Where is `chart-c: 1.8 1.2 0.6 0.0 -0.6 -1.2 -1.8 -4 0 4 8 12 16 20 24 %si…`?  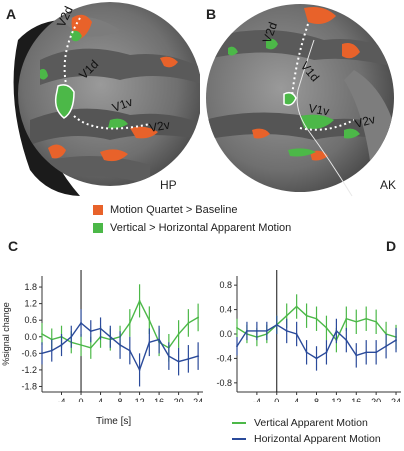
chart-c: 1.8 1.2 0.6 0.0 -0.6 -1.2 -1.8 -4 0 4 8 12 16 20 24 %si… is located at coordinates (102, 336).